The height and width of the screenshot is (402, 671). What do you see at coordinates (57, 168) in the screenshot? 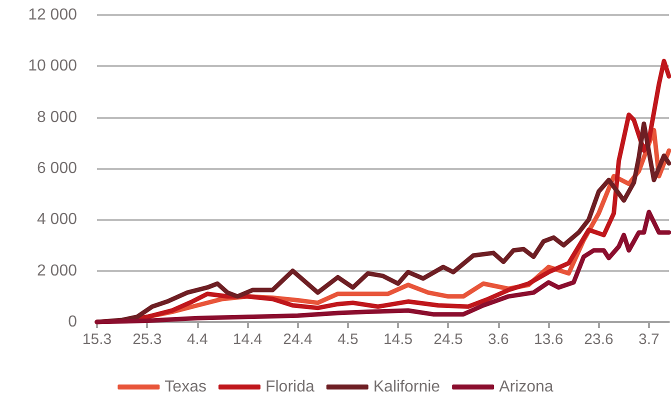
I see `y-tick-label: 6 000` at bounding box center [57, 168].